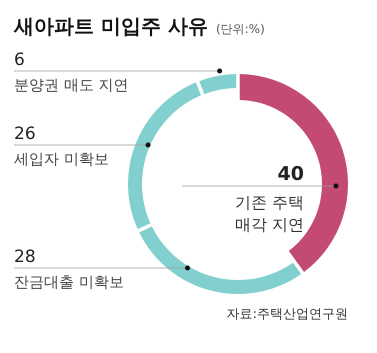  I want to click on slice-label: 잔금대출 미확보, so click(69, 282).